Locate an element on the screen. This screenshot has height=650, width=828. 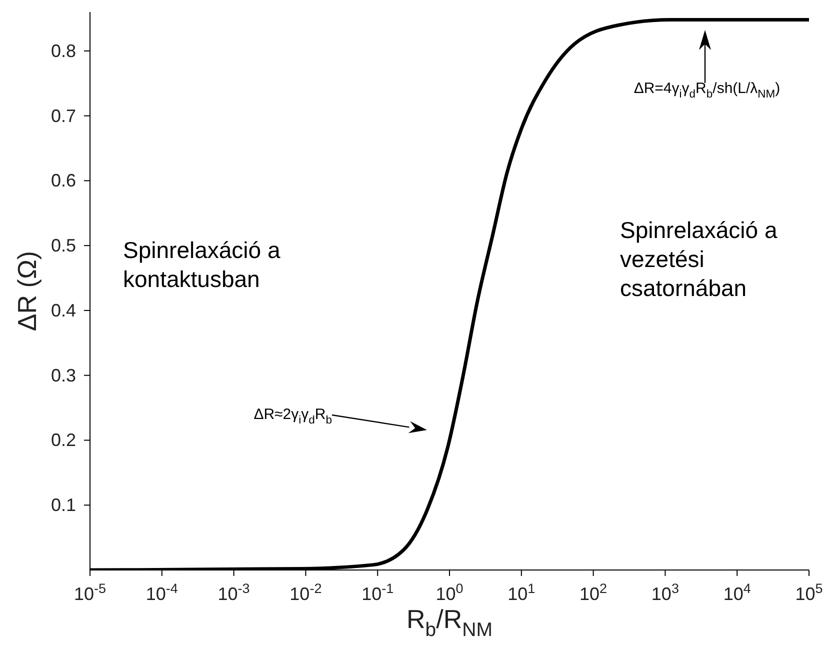
y-tick-label: 0.2 is located at coordinates (63, 440).